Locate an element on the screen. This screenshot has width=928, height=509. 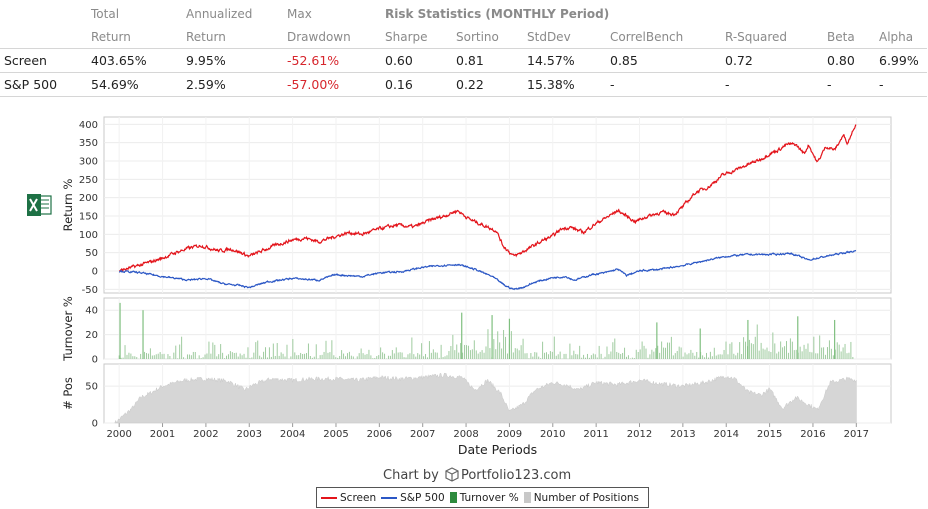
header-rsquared: R-Squared is located at coordinates (772, 37).